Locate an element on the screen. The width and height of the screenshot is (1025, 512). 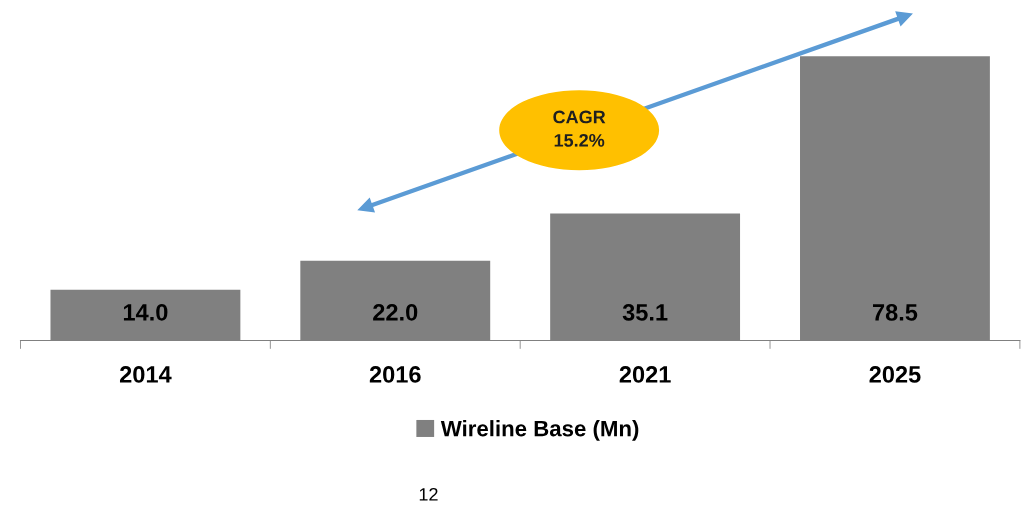
text: 12 is located at coordinates (428, 494).